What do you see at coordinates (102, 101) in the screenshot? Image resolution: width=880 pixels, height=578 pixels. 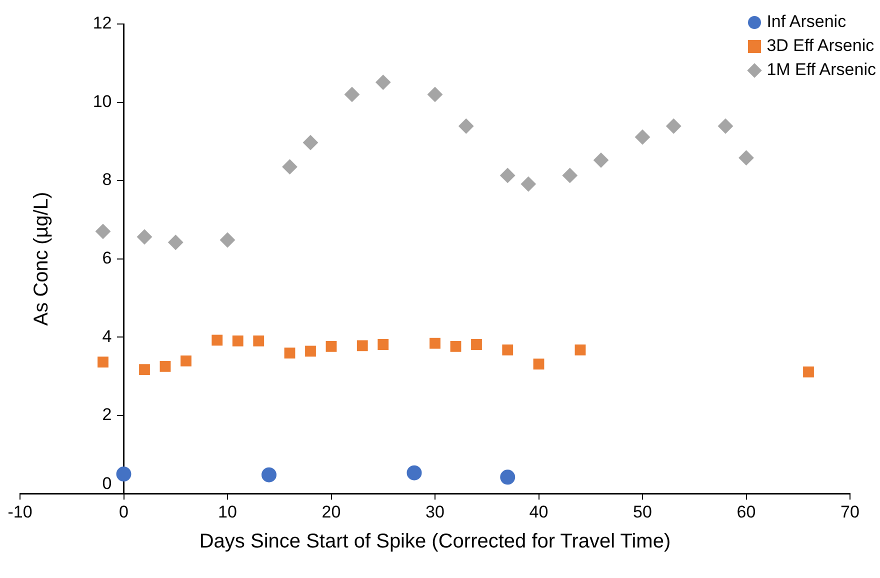 I see `y-tick-label: 10` at bounding box center [102, 101].